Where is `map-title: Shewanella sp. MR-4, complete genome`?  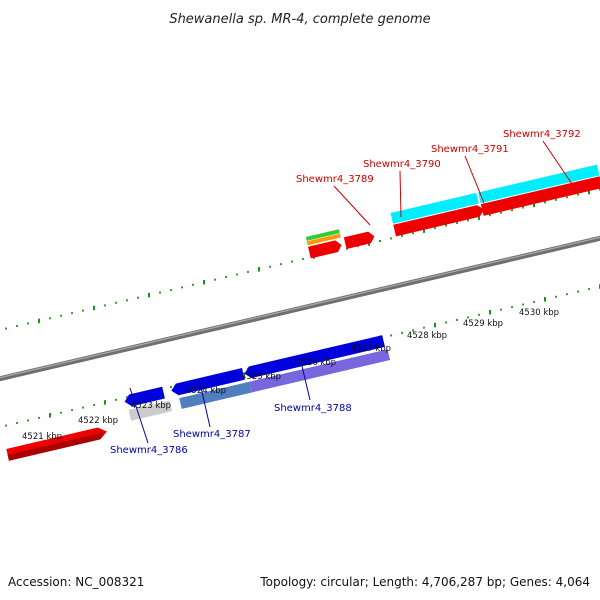 map-title: Shewanella sp. MR-4, complete genome is located at coordinates (299, 19).